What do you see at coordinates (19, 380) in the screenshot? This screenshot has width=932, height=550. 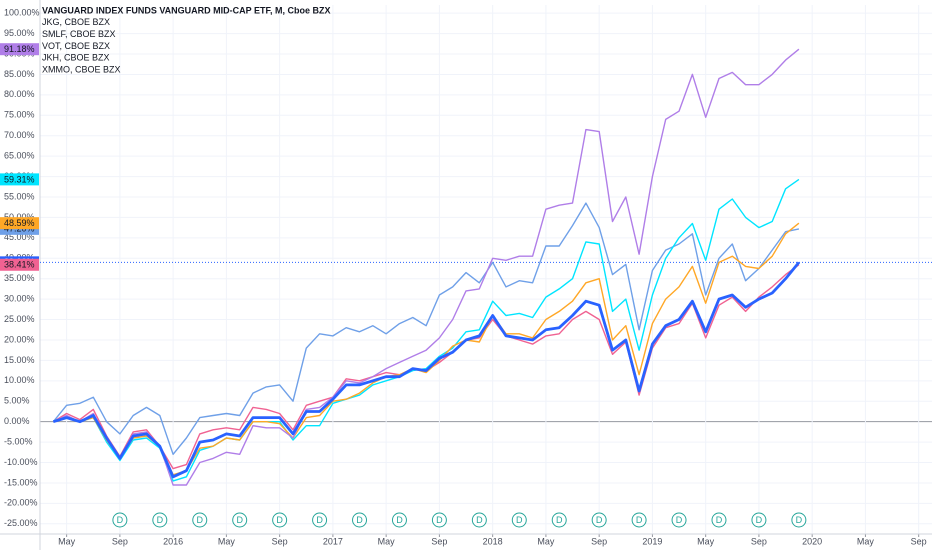 I see `y-tick-label: 10.00%` at bounding box center [19, 380].